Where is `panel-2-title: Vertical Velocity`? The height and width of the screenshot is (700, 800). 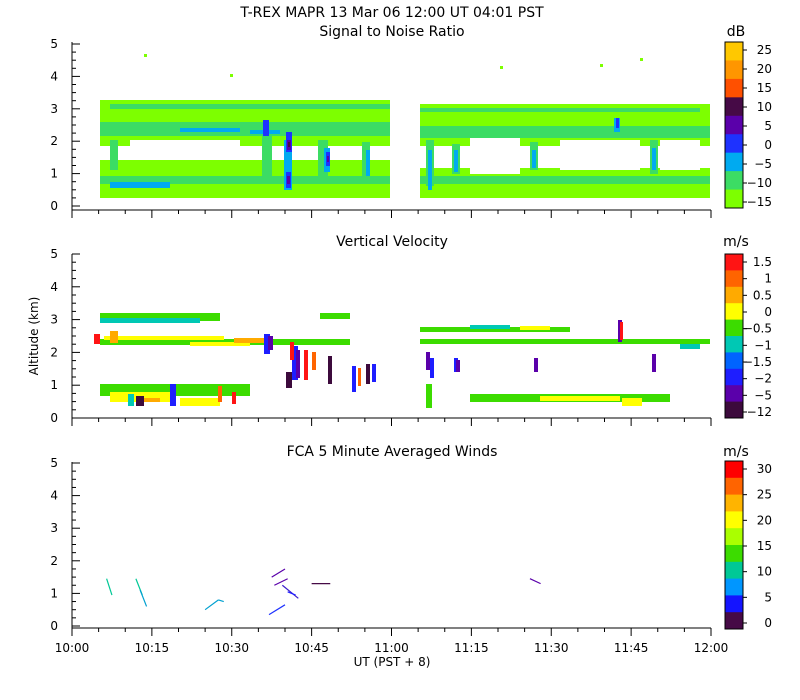 panel-2-title: Vertical Velocity is located at coordinates (392, 242).